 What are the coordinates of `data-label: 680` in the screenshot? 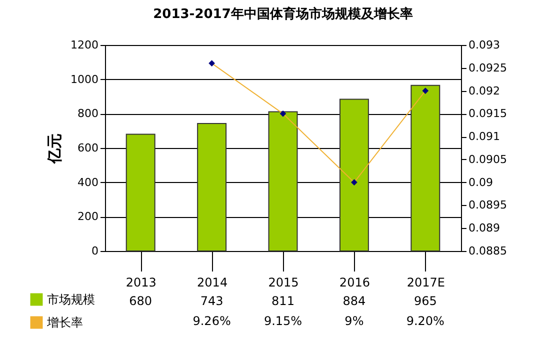 It's located at (140, 301).